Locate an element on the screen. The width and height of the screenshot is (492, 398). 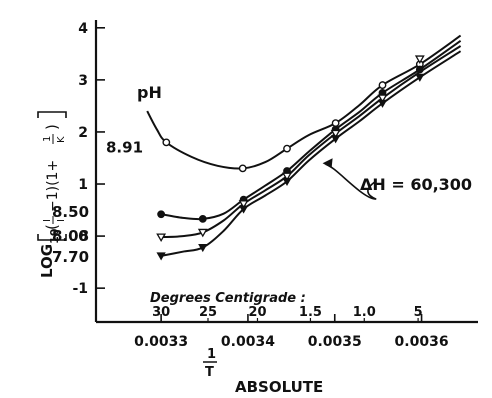
series-label: 8.91 is located at coordinates (124, 148).